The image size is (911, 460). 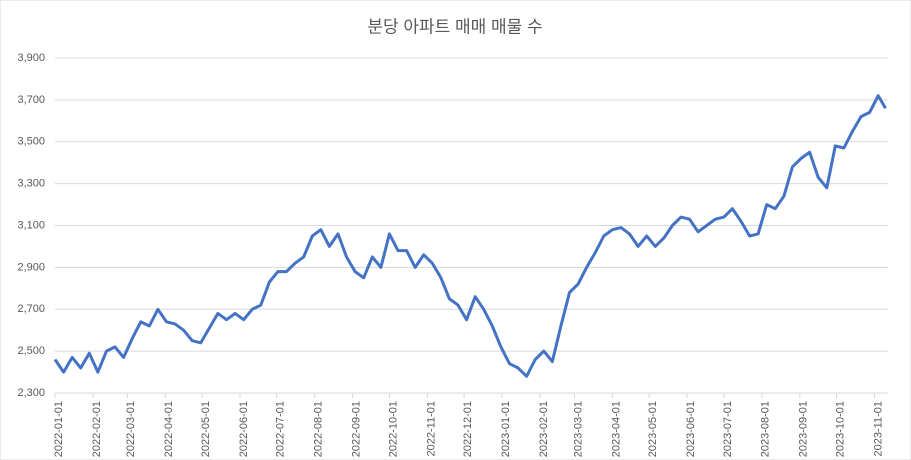 I want to click on y-tick-label: 3,700, so click(x=31, y=100).